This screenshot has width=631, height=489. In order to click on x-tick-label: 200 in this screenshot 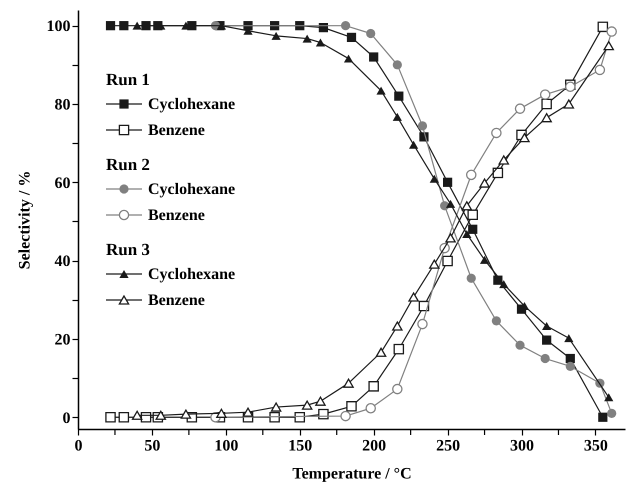, I will do `click(374, 446)`.